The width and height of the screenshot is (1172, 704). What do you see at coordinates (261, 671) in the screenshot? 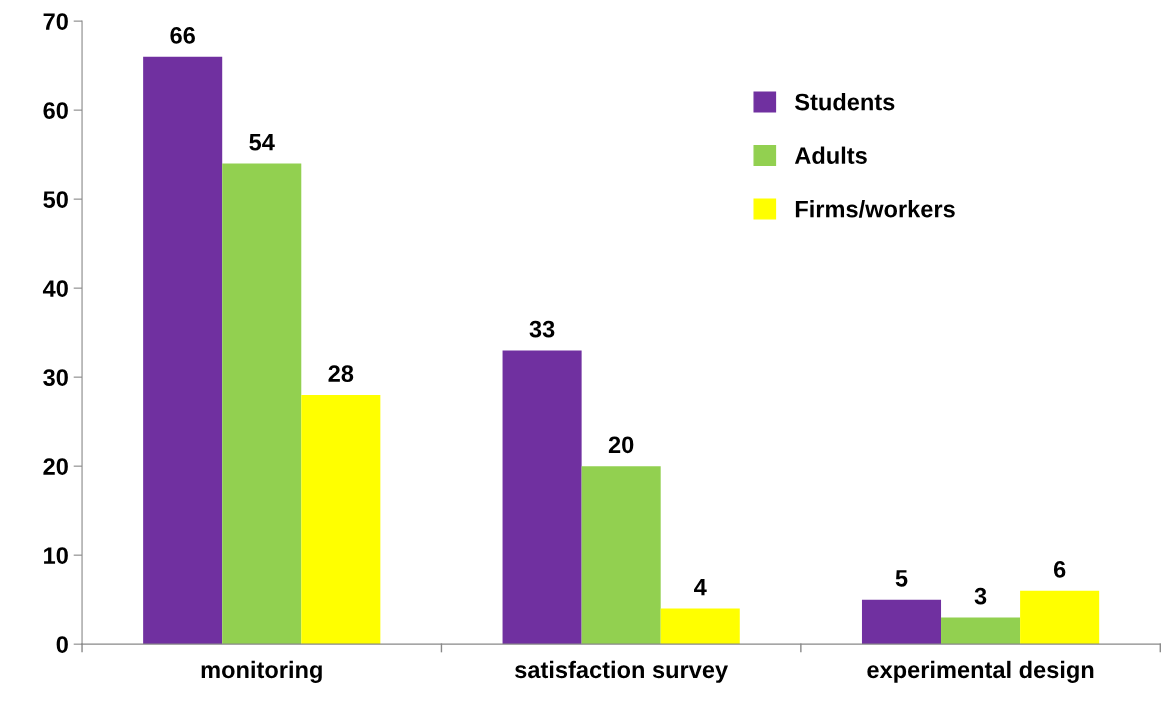
I see `x-tick-label: monitoring` at bounding box center [261, 671].